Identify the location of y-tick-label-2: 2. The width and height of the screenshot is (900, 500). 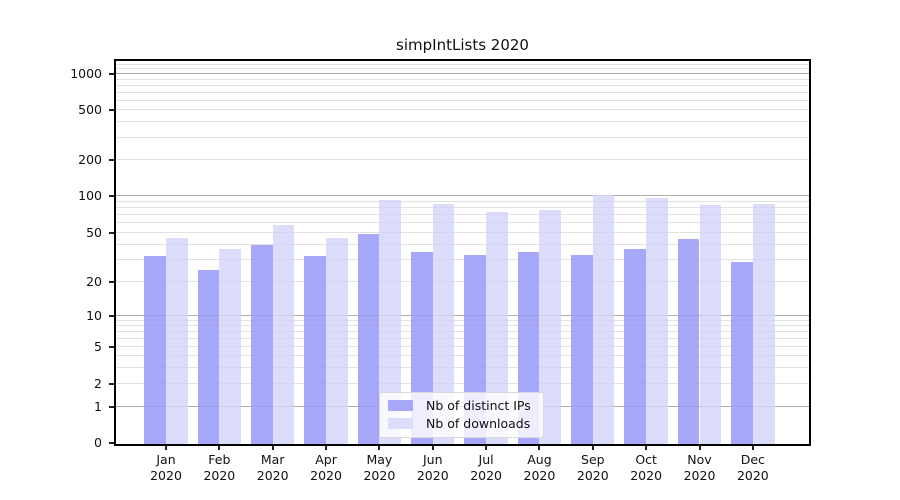
(98, 383).